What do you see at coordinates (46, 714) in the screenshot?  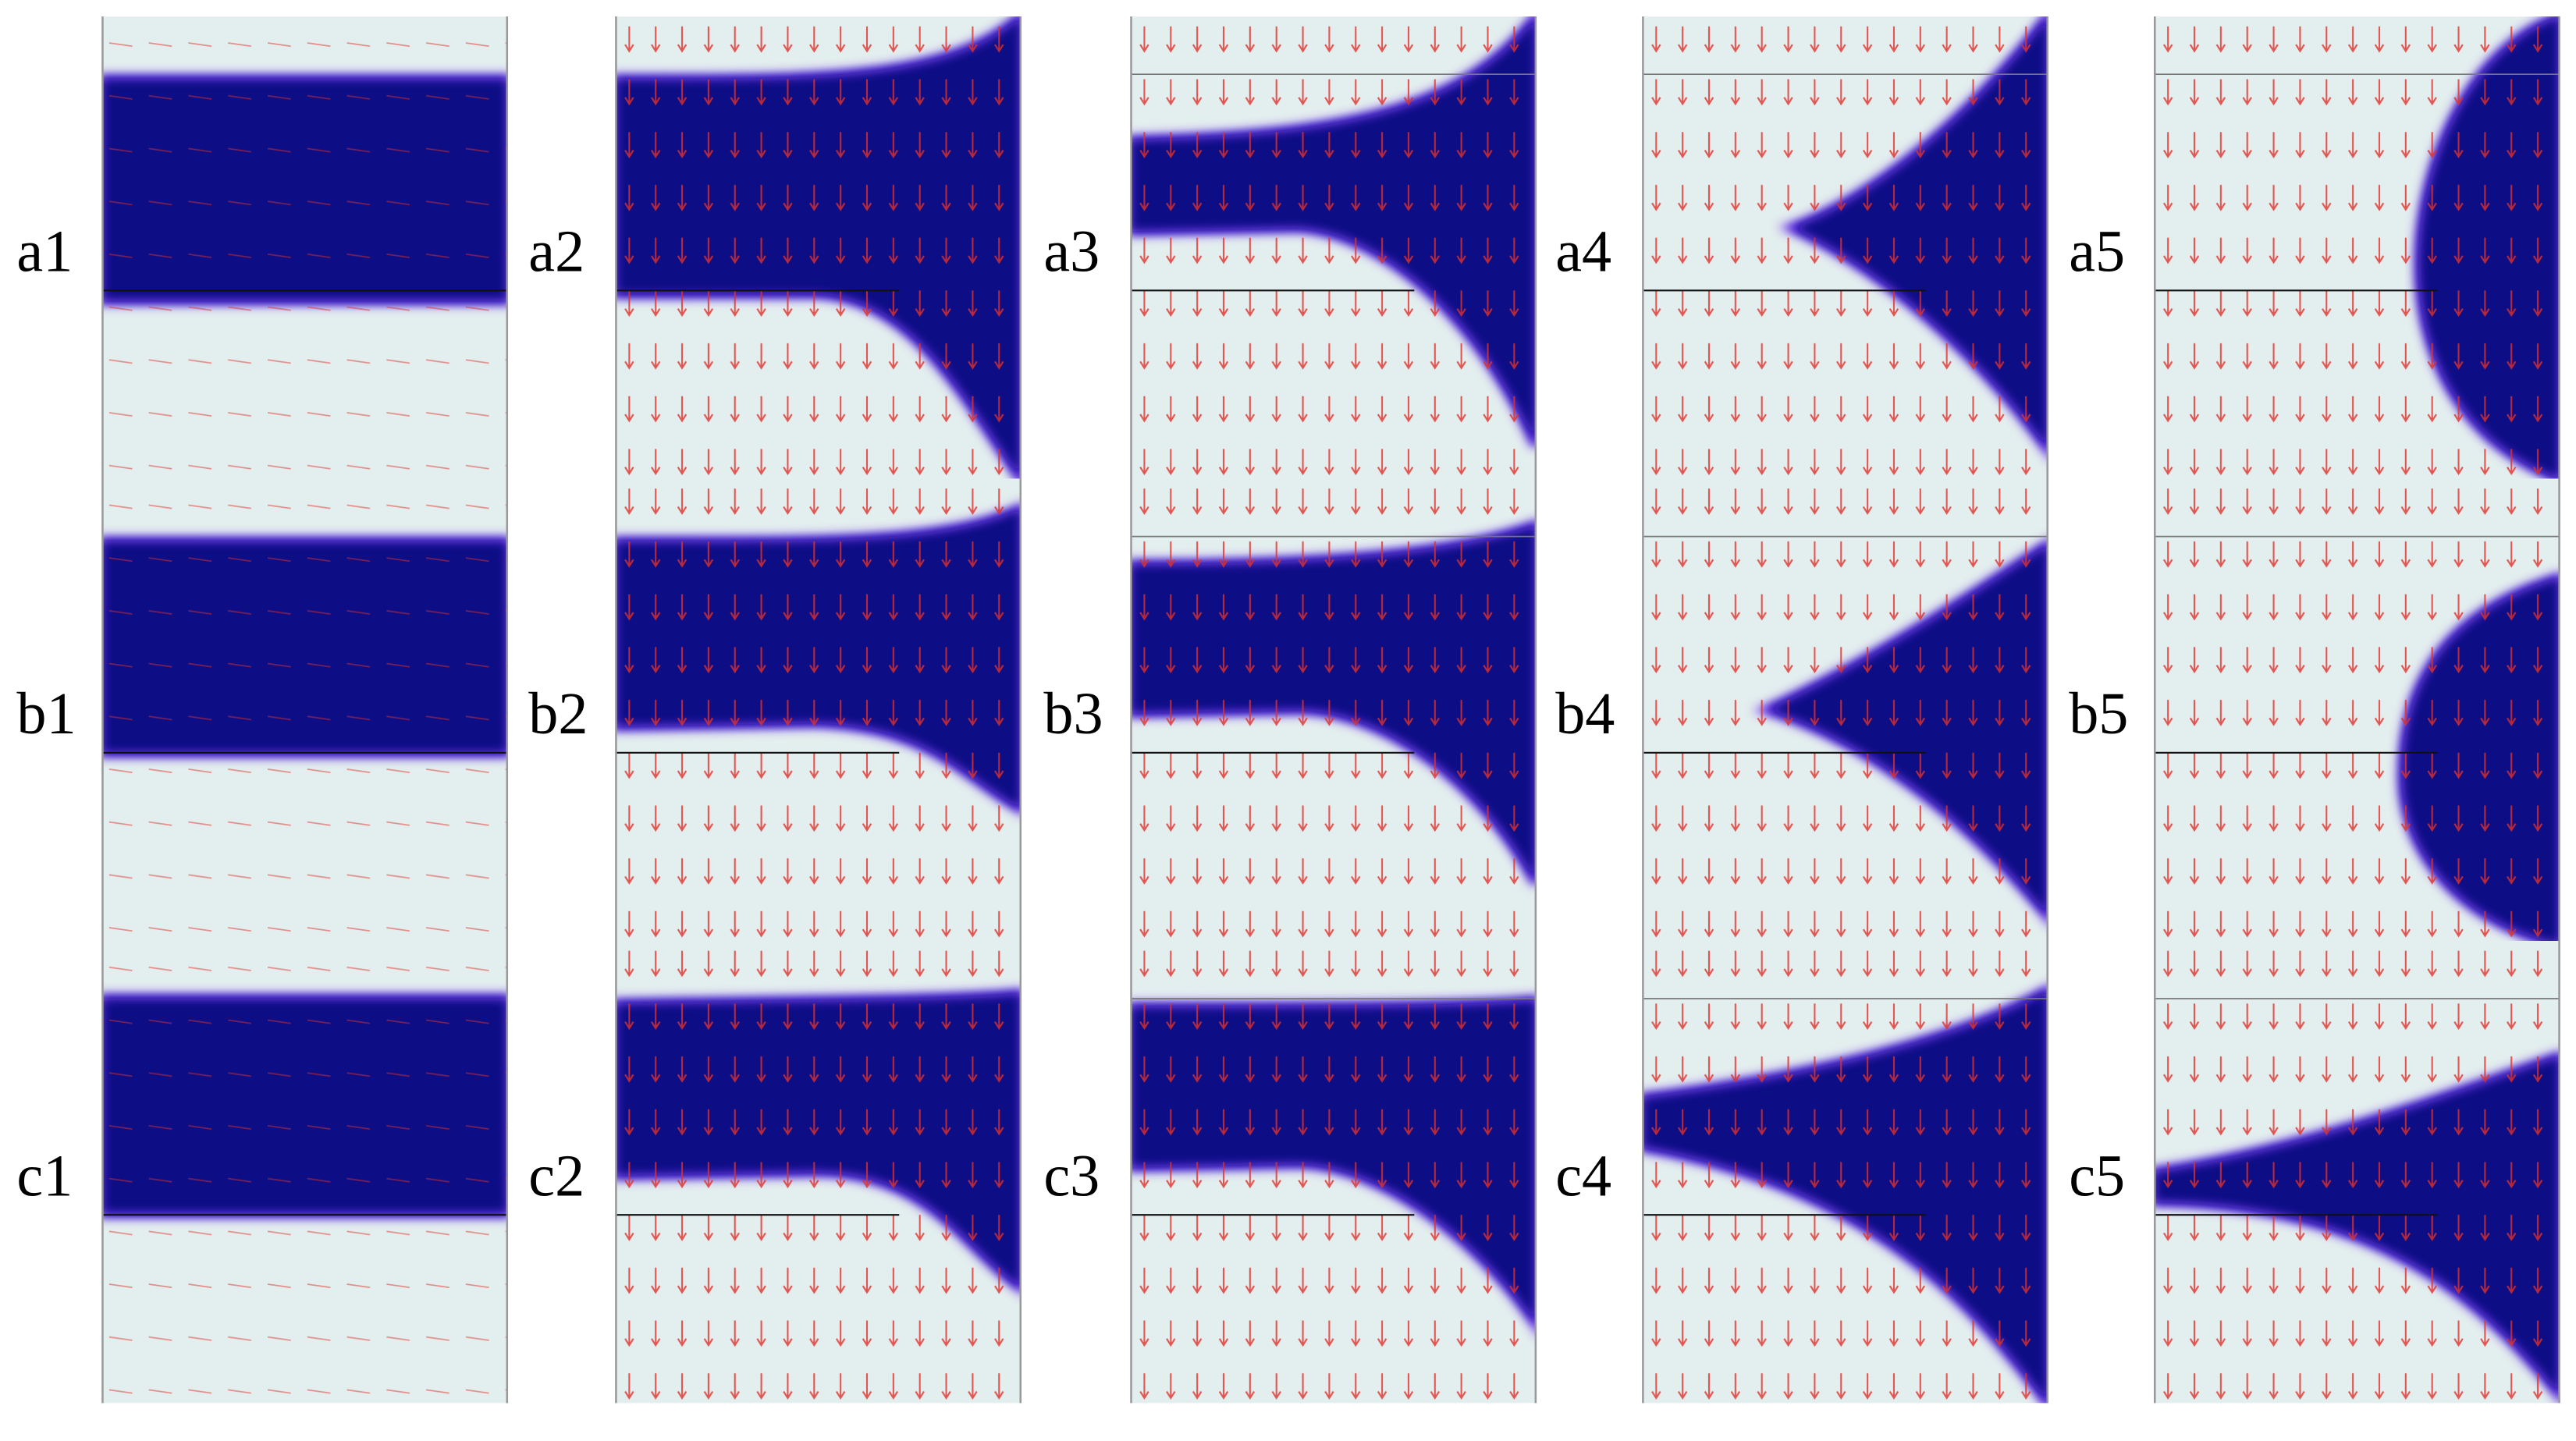 I see `panel-label: b1` at bounding box center [46, 714].